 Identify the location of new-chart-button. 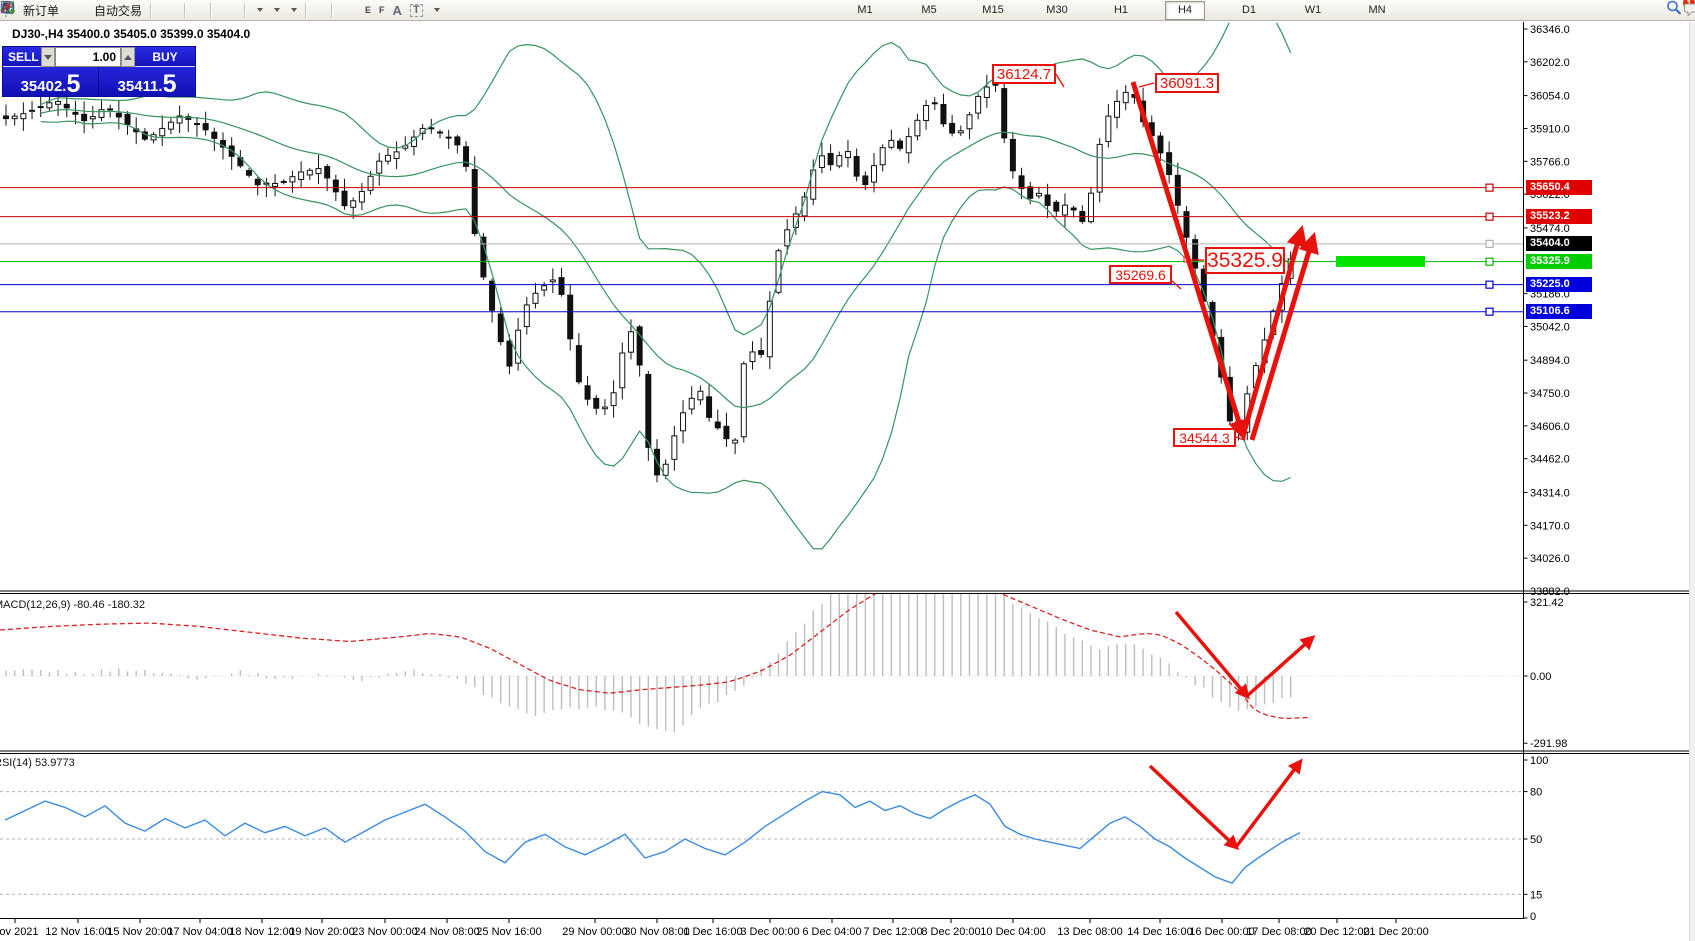
(133, 10).